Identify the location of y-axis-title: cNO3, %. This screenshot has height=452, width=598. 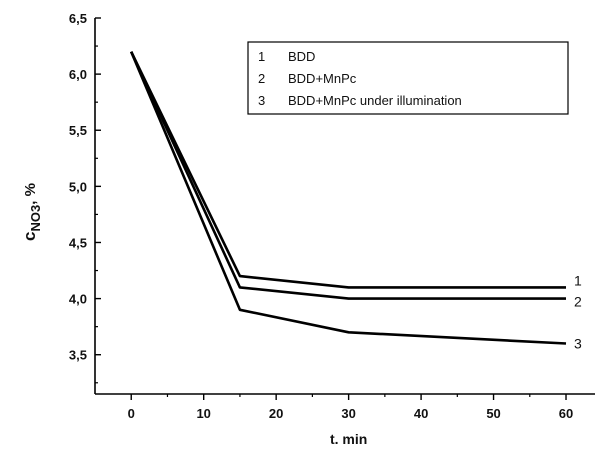
(31, 212).